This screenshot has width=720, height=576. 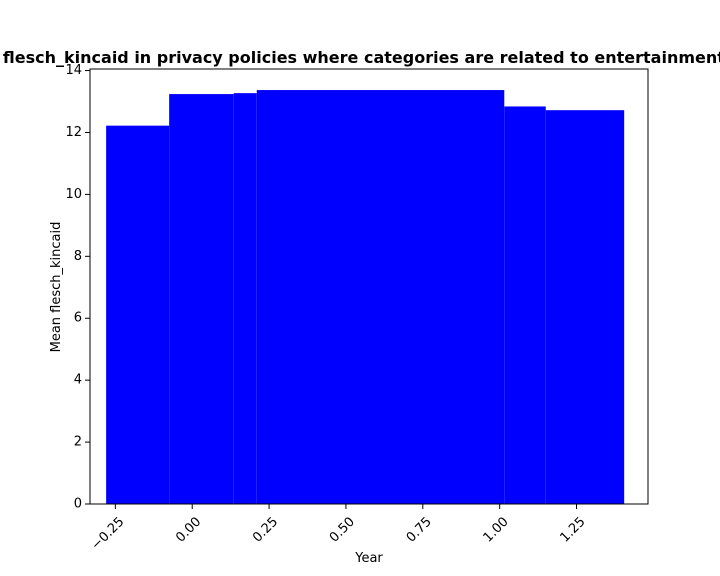 What do you see at coordinates (78, 504) in the screenshot?
I see `y-tick-label: 0` at bounding box center [78, 504].